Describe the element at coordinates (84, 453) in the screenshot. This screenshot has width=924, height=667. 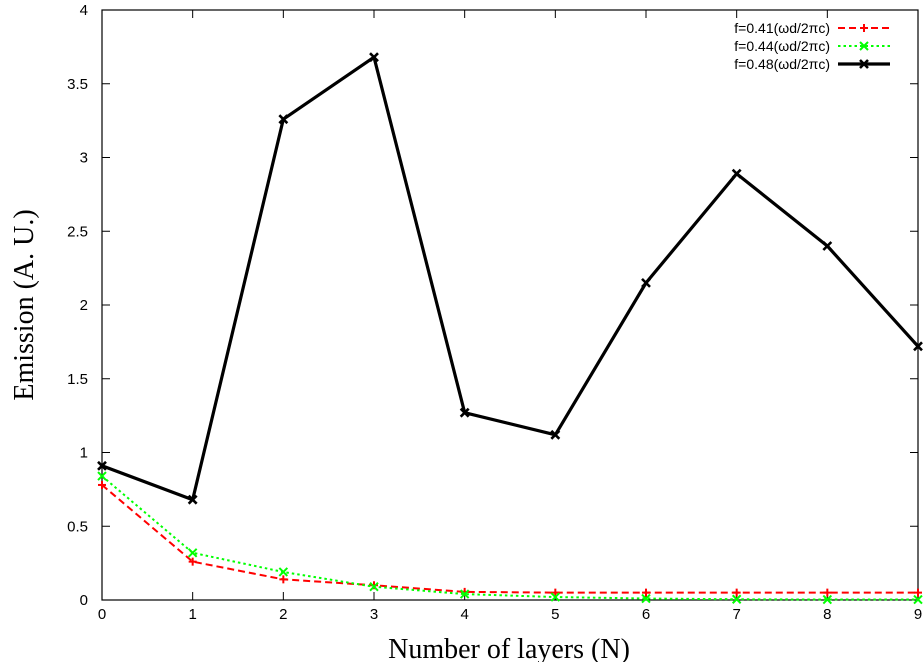
I see `y-tick-label: 1` at that location.